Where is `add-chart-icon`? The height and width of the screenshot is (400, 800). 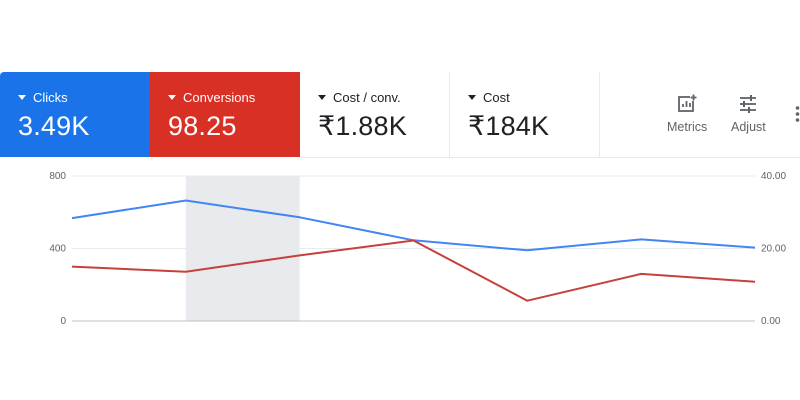 add-chart-icon is located at coordinates (688, 103).